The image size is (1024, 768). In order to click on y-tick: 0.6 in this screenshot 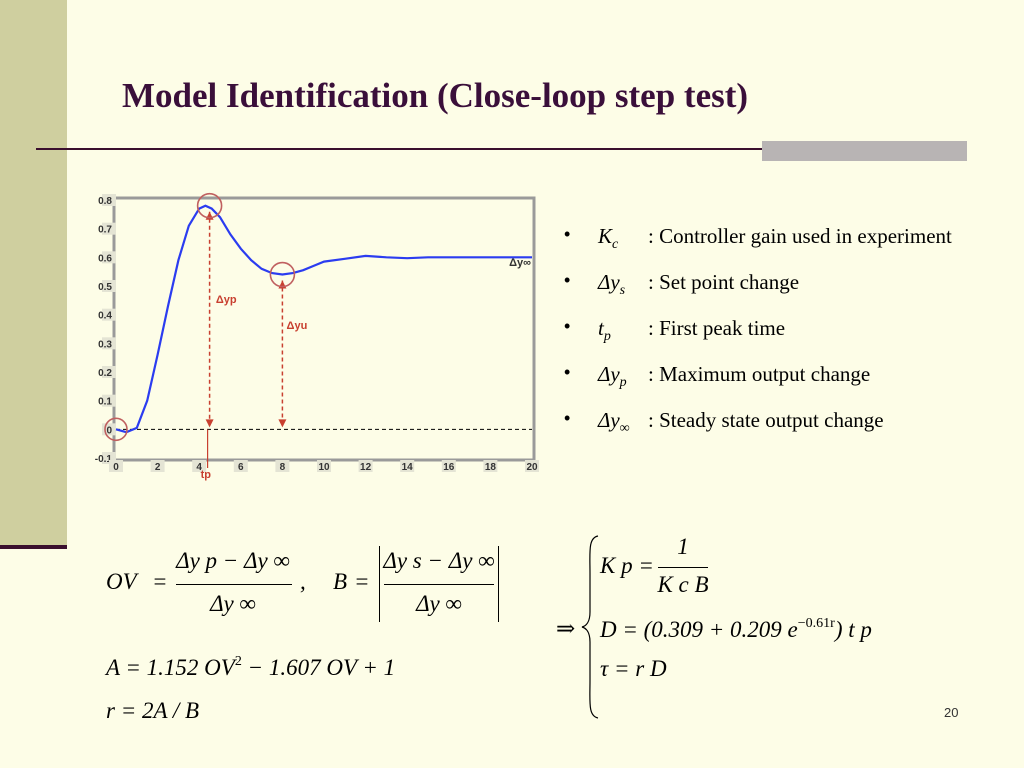, I will do `click(107, 257)`.